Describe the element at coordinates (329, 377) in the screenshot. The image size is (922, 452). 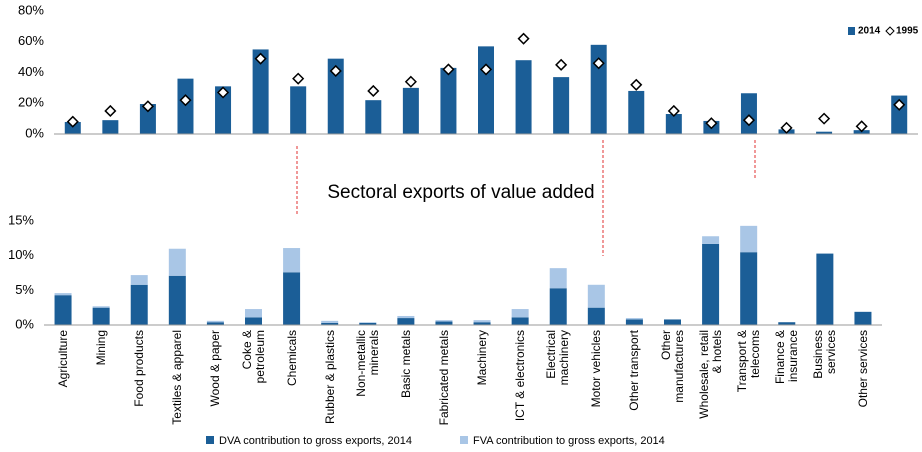
I see `x-tick-label: Rubber & plastics` at that location.